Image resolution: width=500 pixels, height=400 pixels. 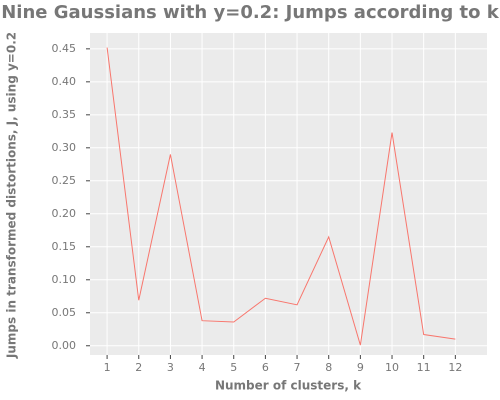 I want to click on y-tick-label: 0.15, so click(x=64, y=246).